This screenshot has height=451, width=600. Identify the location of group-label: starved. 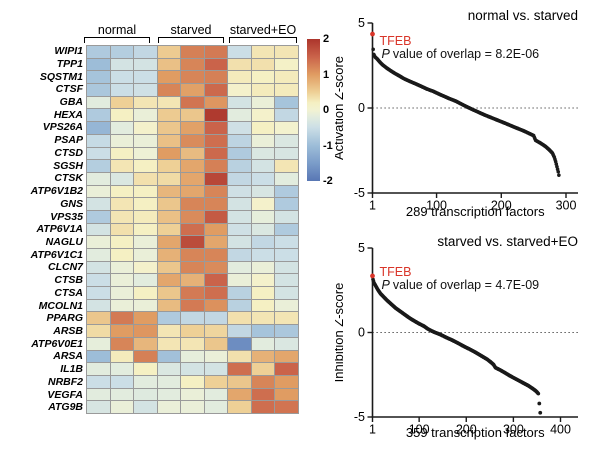
(191, 30).